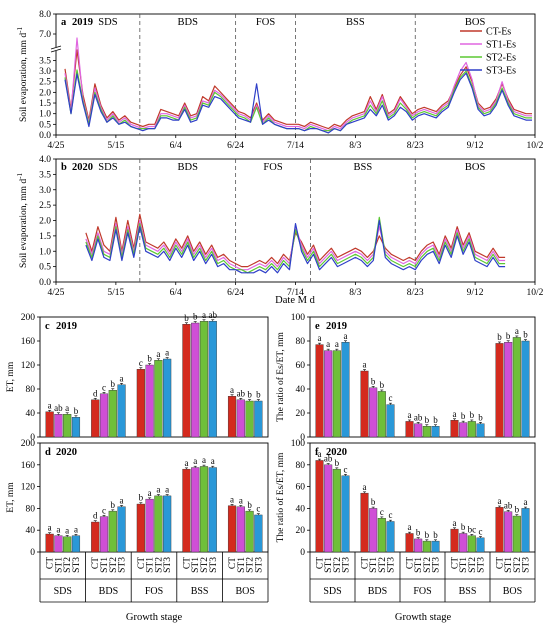 This screenshot has width=550, height=627. I want to click on significance-letter: bc, so click(472, 529).